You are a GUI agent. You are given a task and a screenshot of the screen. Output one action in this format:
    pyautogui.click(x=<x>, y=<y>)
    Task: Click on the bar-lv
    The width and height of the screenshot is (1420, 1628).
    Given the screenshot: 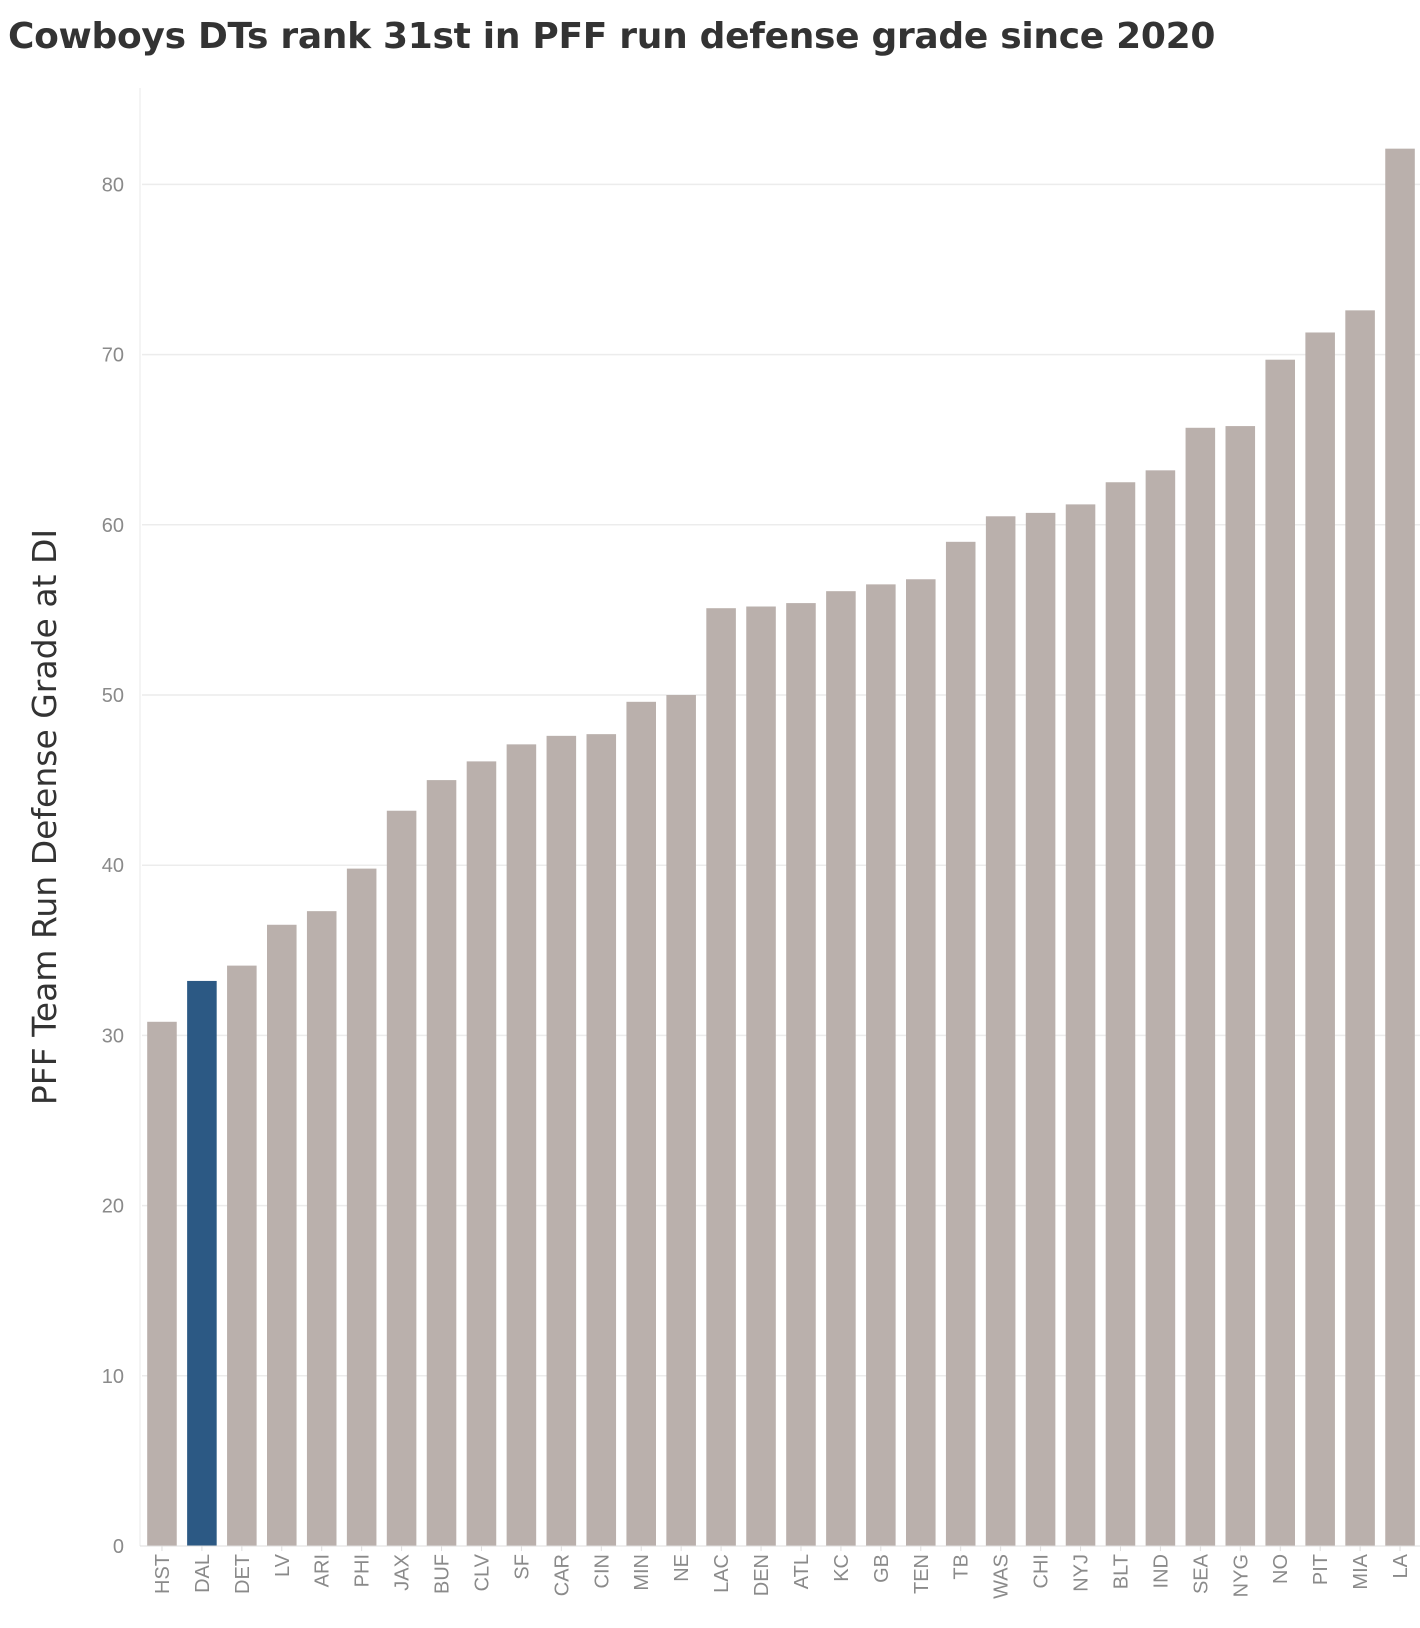 What is the action you would take?
    pyautogui.click(x=282, y=1235)
    